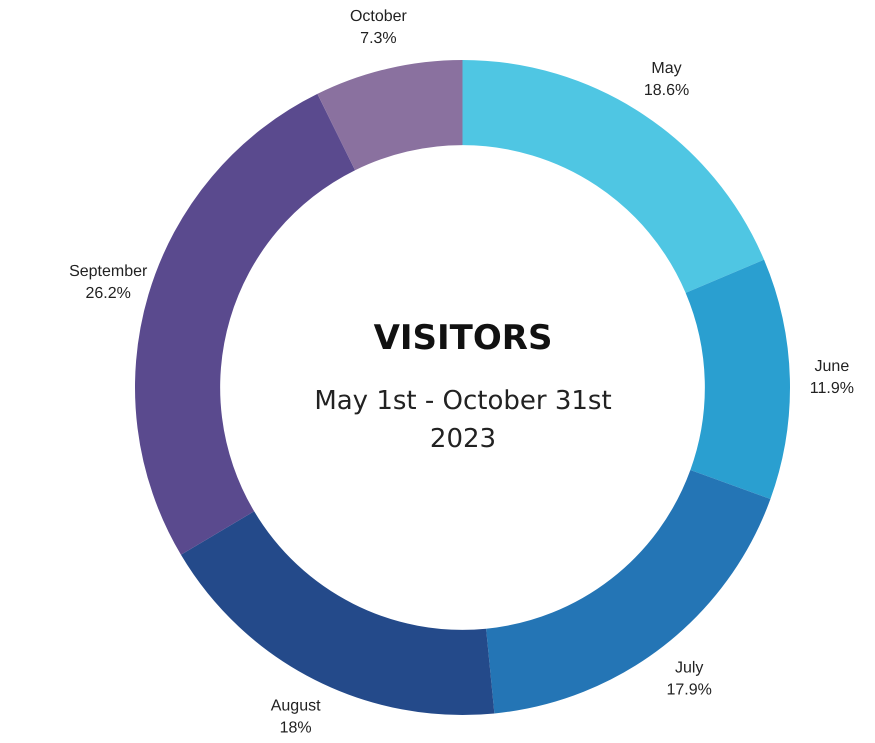 The height and width of the screenshot is (743, 875). What do you see at coordinates (463, 338) in the screenshot?
I see `text: VISITORS` at bounding box center [463, 338].